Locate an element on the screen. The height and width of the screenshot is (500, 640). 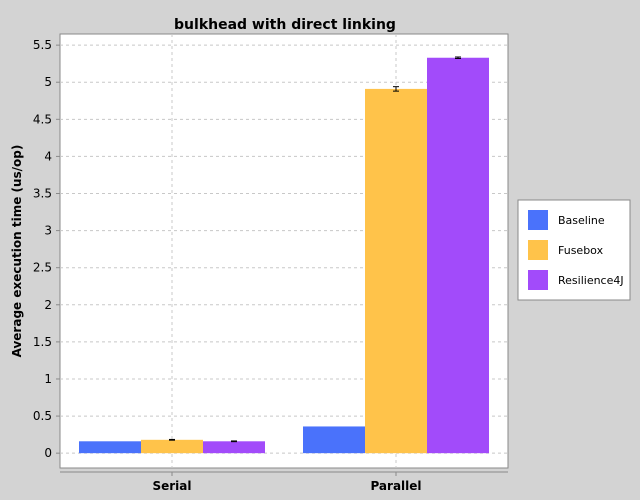
y-tick-label-6: 3 is located at coordinates (48, 231).